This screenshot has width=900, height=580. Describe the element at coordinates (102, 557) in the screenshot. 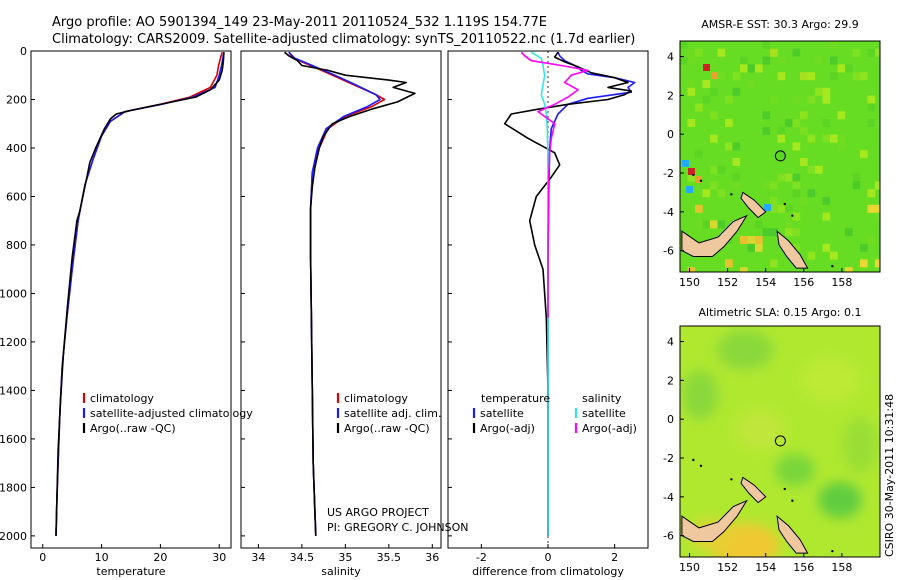

I see `temperature-tick-label: 10` at that location.